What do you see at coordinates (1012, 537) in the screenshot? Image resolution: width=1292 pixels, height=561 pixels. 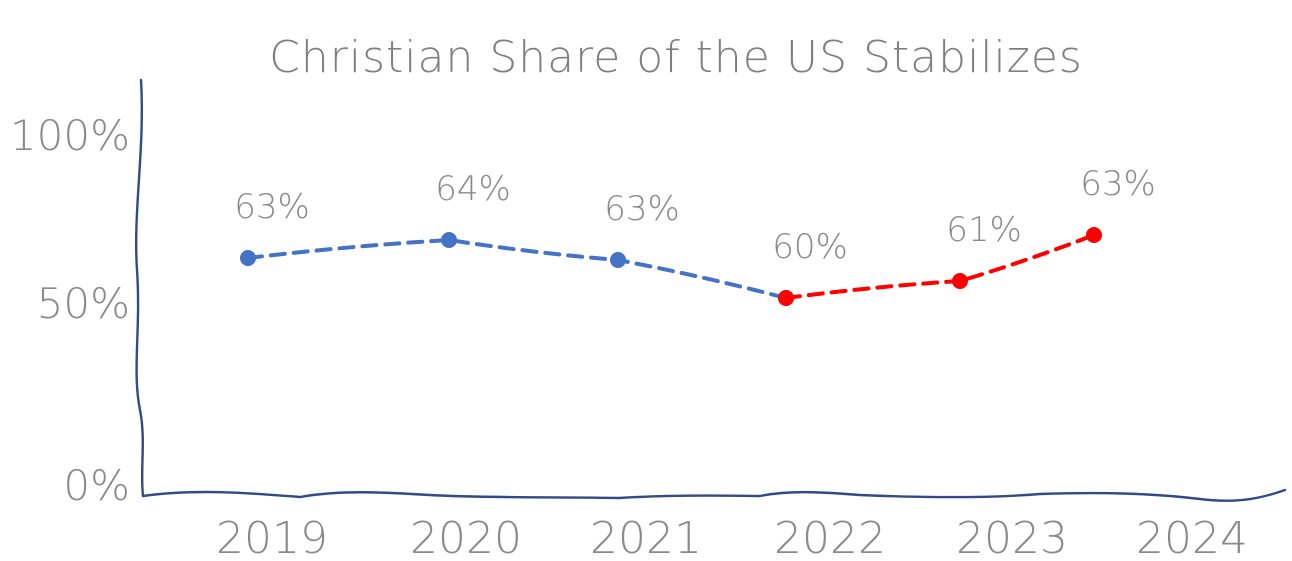 I see `x-tick-label: 2023` at bounding box center [1012, 537].